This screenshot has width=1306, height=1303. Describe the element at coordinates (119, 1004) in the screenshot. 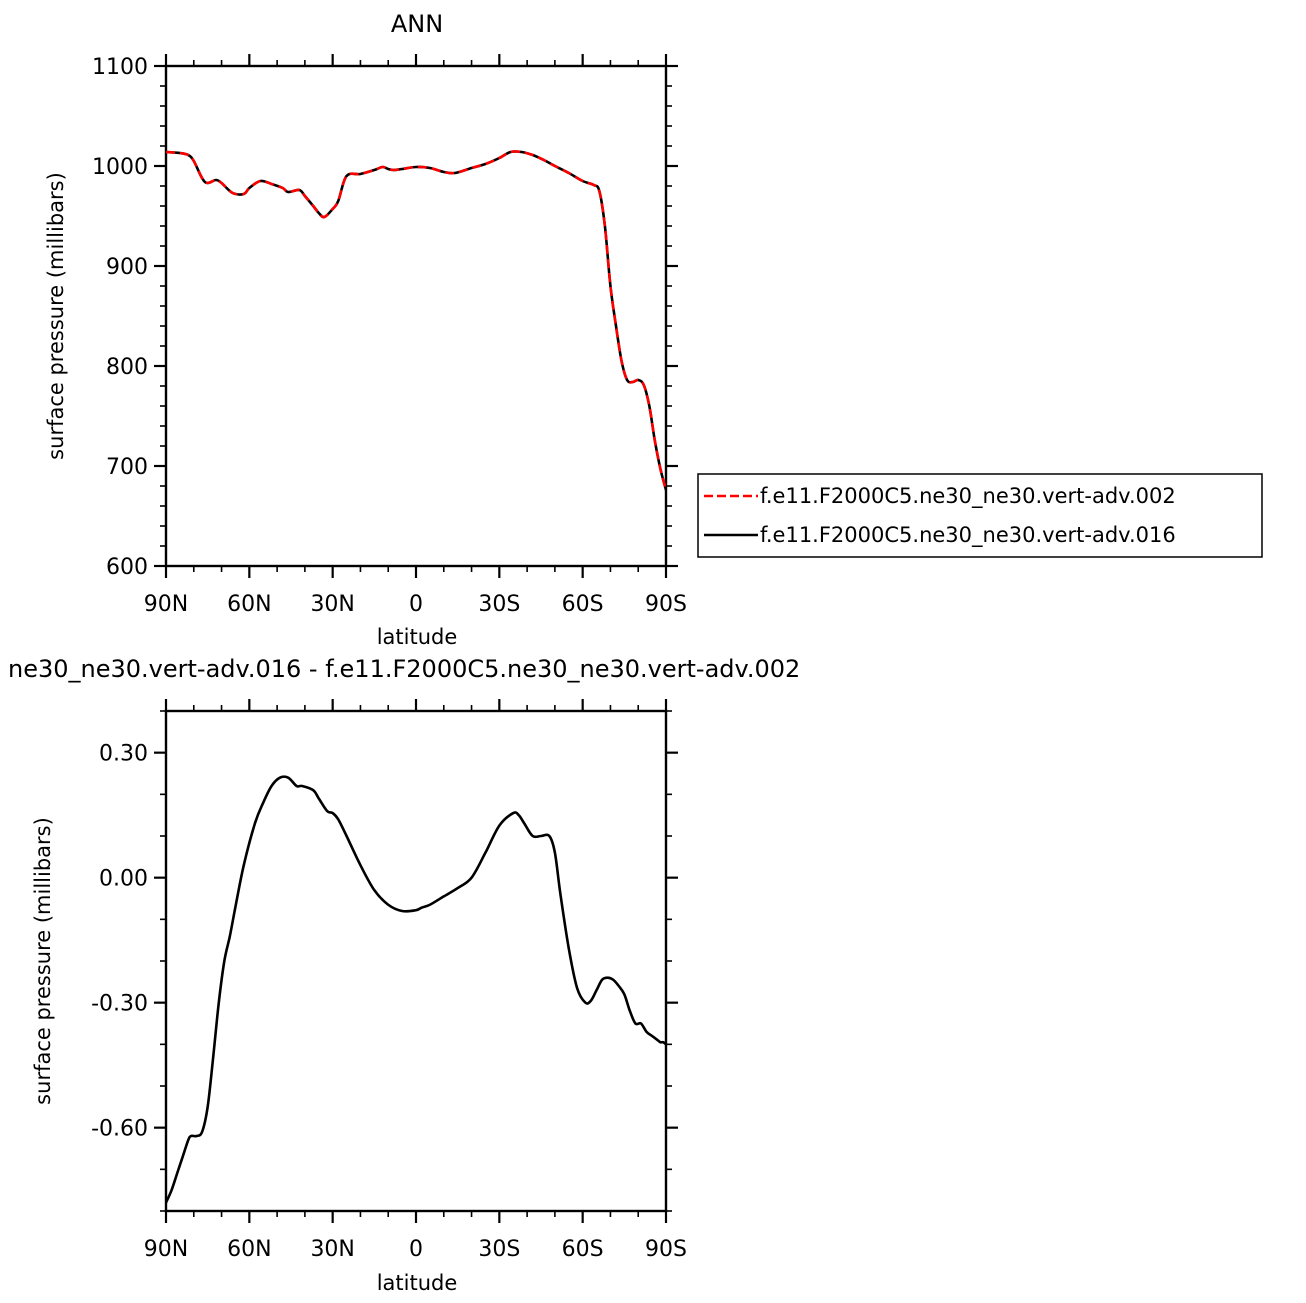

I see `y-tick-label: -0.30` at that location.